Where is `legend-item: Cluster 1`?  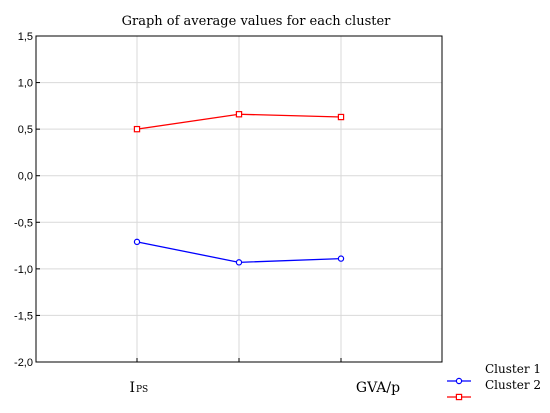
legend-item: Cluster 1 is located at coordinates (494, 373).